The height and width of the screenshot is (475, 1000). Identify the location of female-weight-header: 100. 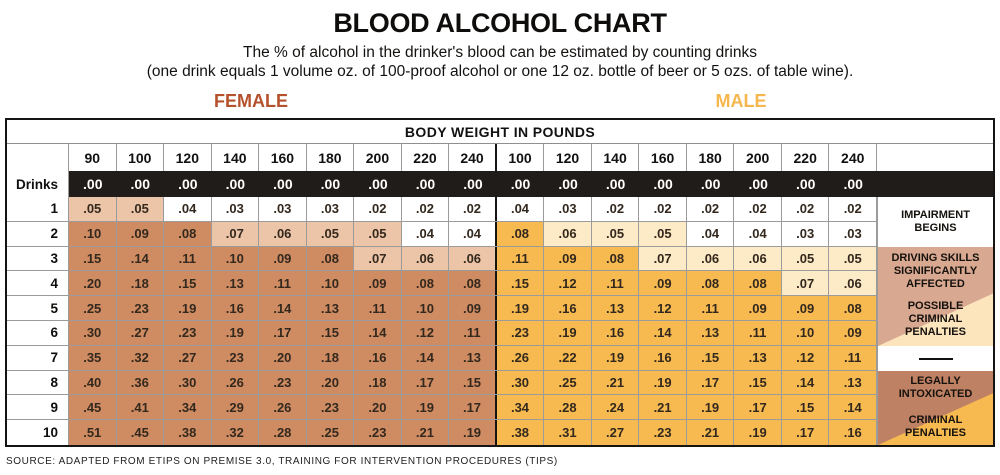
(141, 157).